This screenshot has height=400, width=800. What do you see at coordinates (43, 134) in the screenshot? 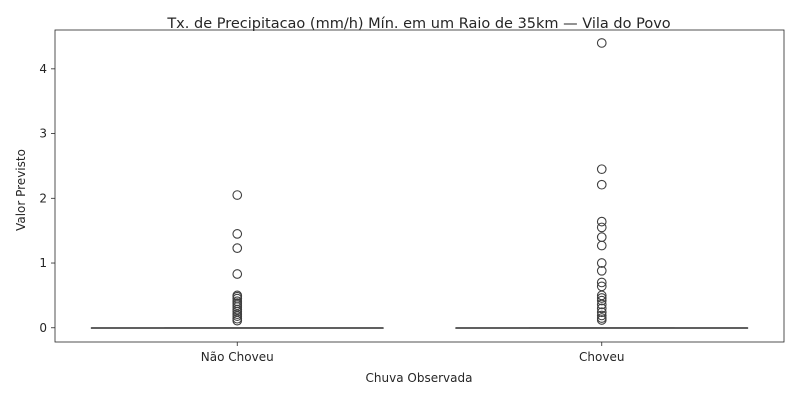
I see `y-tick-label: 3` at bounding box center [43, 134].